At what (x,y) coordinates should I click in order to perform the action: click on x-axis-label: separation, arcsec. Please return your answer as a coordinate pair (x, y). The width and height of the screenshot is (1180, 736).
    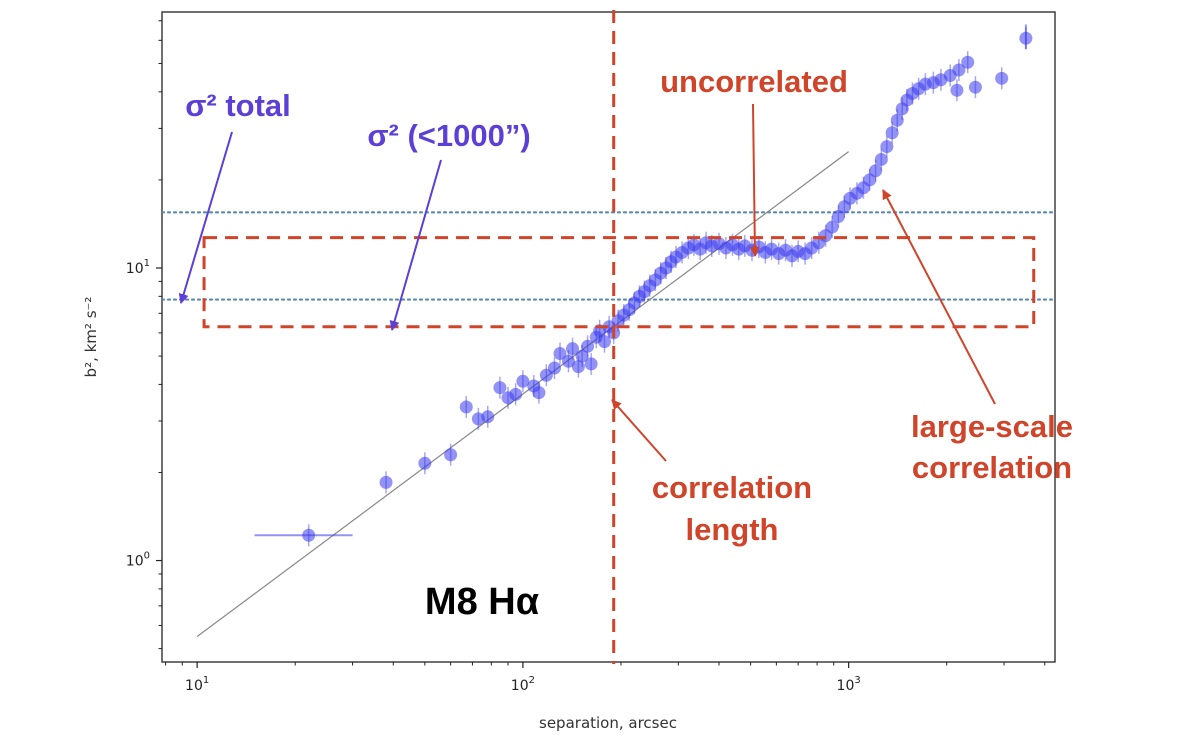
    Looking at the image, I should click on (608, 723).